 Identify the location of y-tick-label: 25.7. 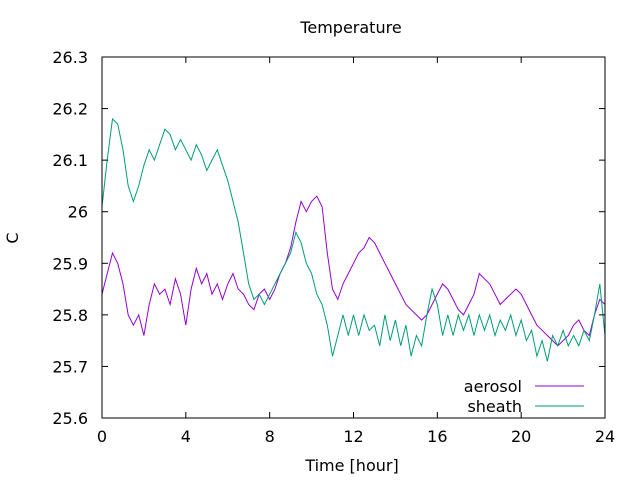
(70, 366).